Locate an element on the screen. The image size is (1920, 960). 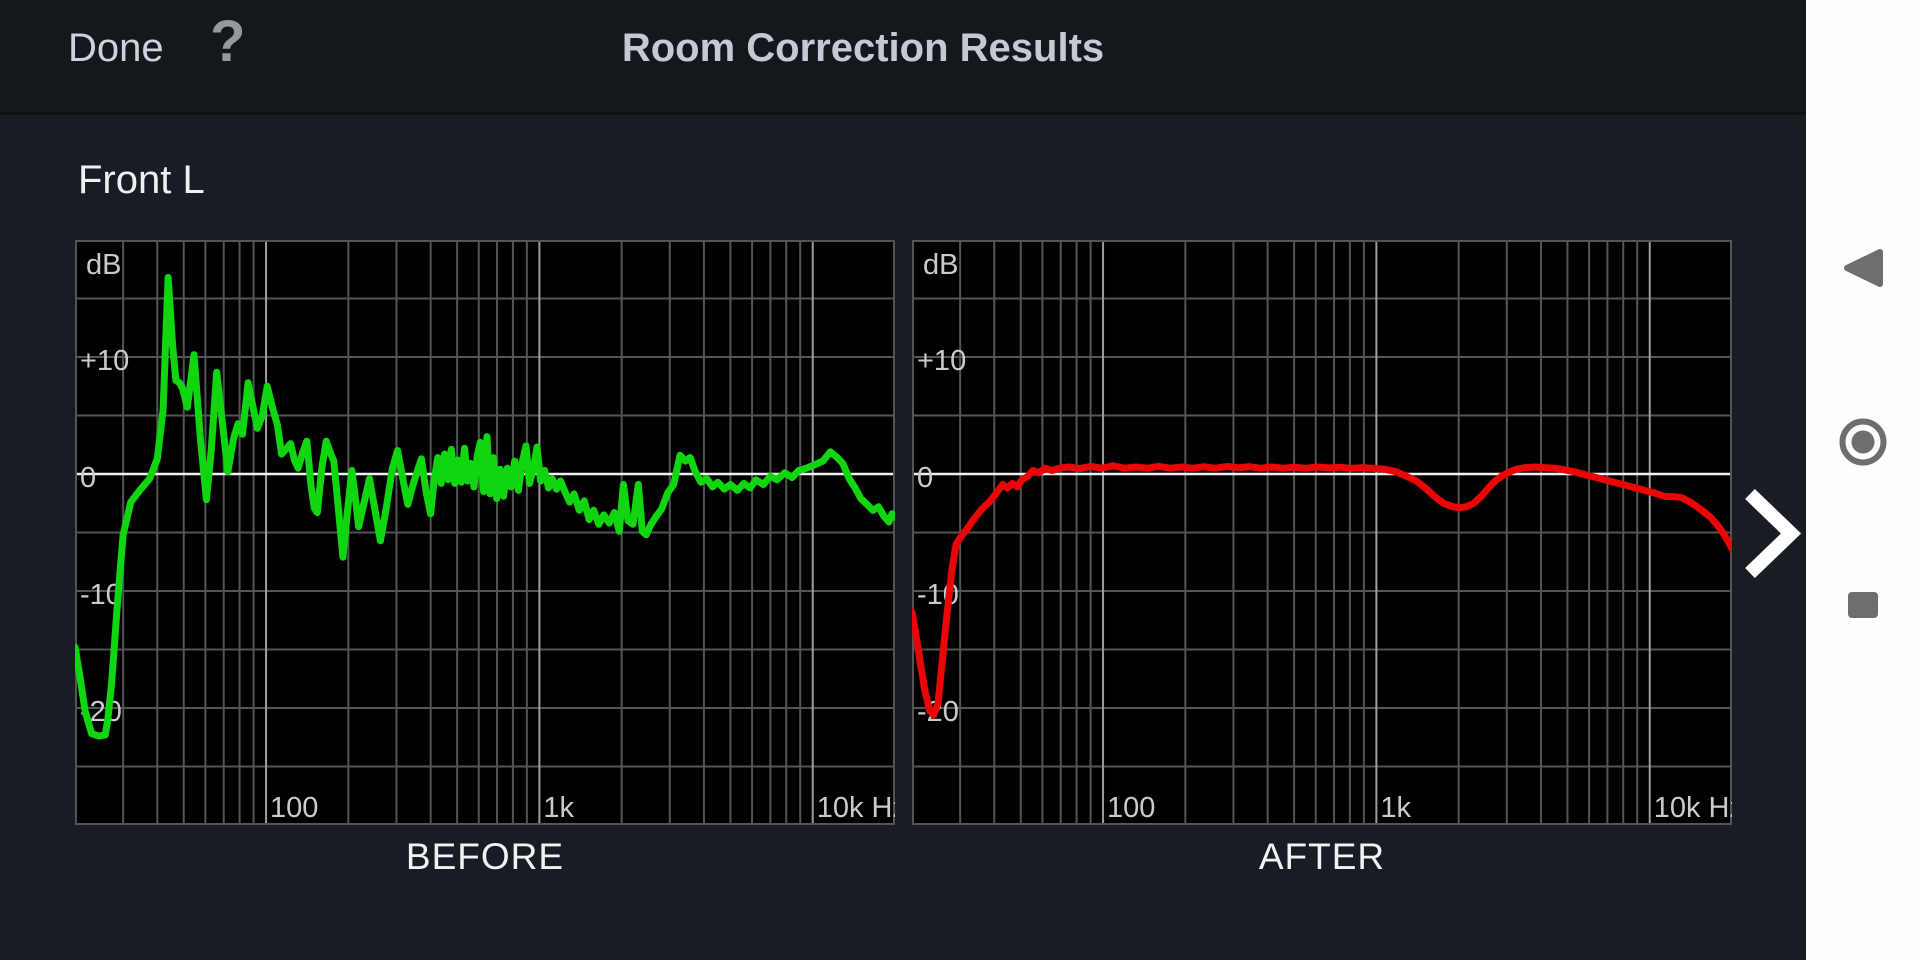
chevron-right-icon is located at coordinates (1773, 533).